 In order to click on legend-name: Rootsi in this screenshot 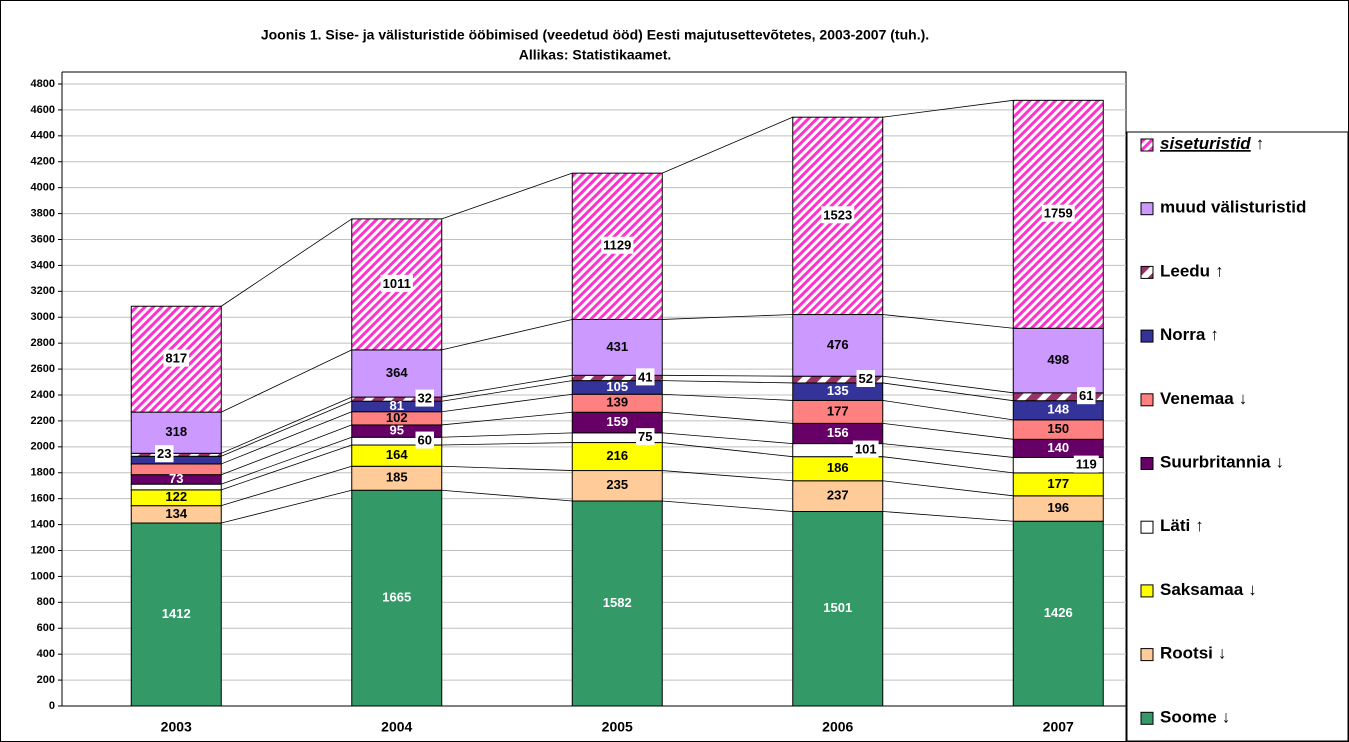, I will do `click(1186, 653)`.